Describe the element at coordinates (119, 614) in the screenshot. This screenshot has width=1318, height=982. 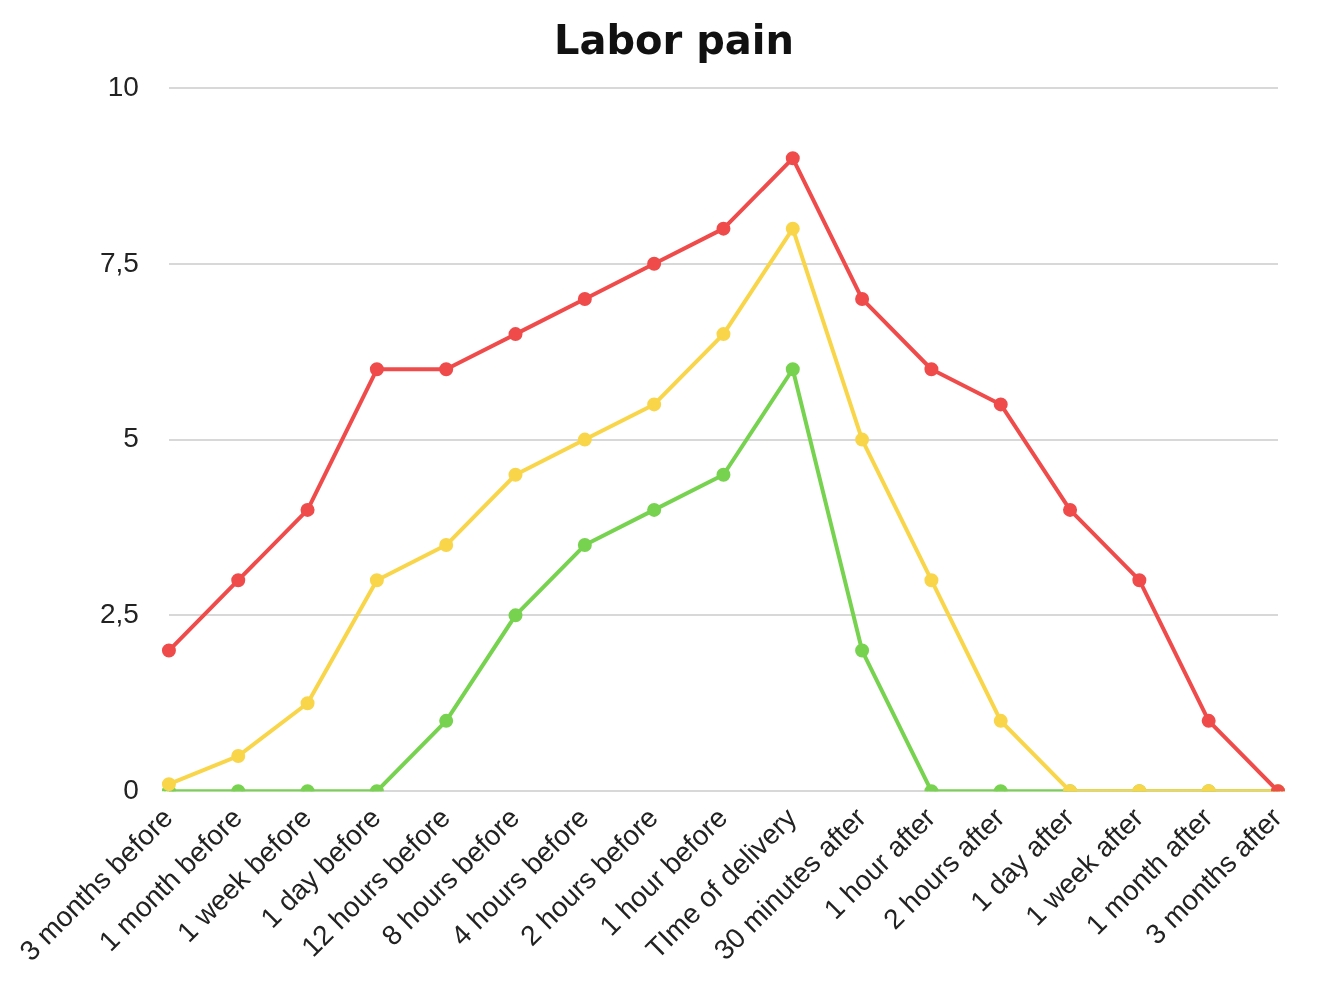
I see `y-tick-label: 2,5` at that location.